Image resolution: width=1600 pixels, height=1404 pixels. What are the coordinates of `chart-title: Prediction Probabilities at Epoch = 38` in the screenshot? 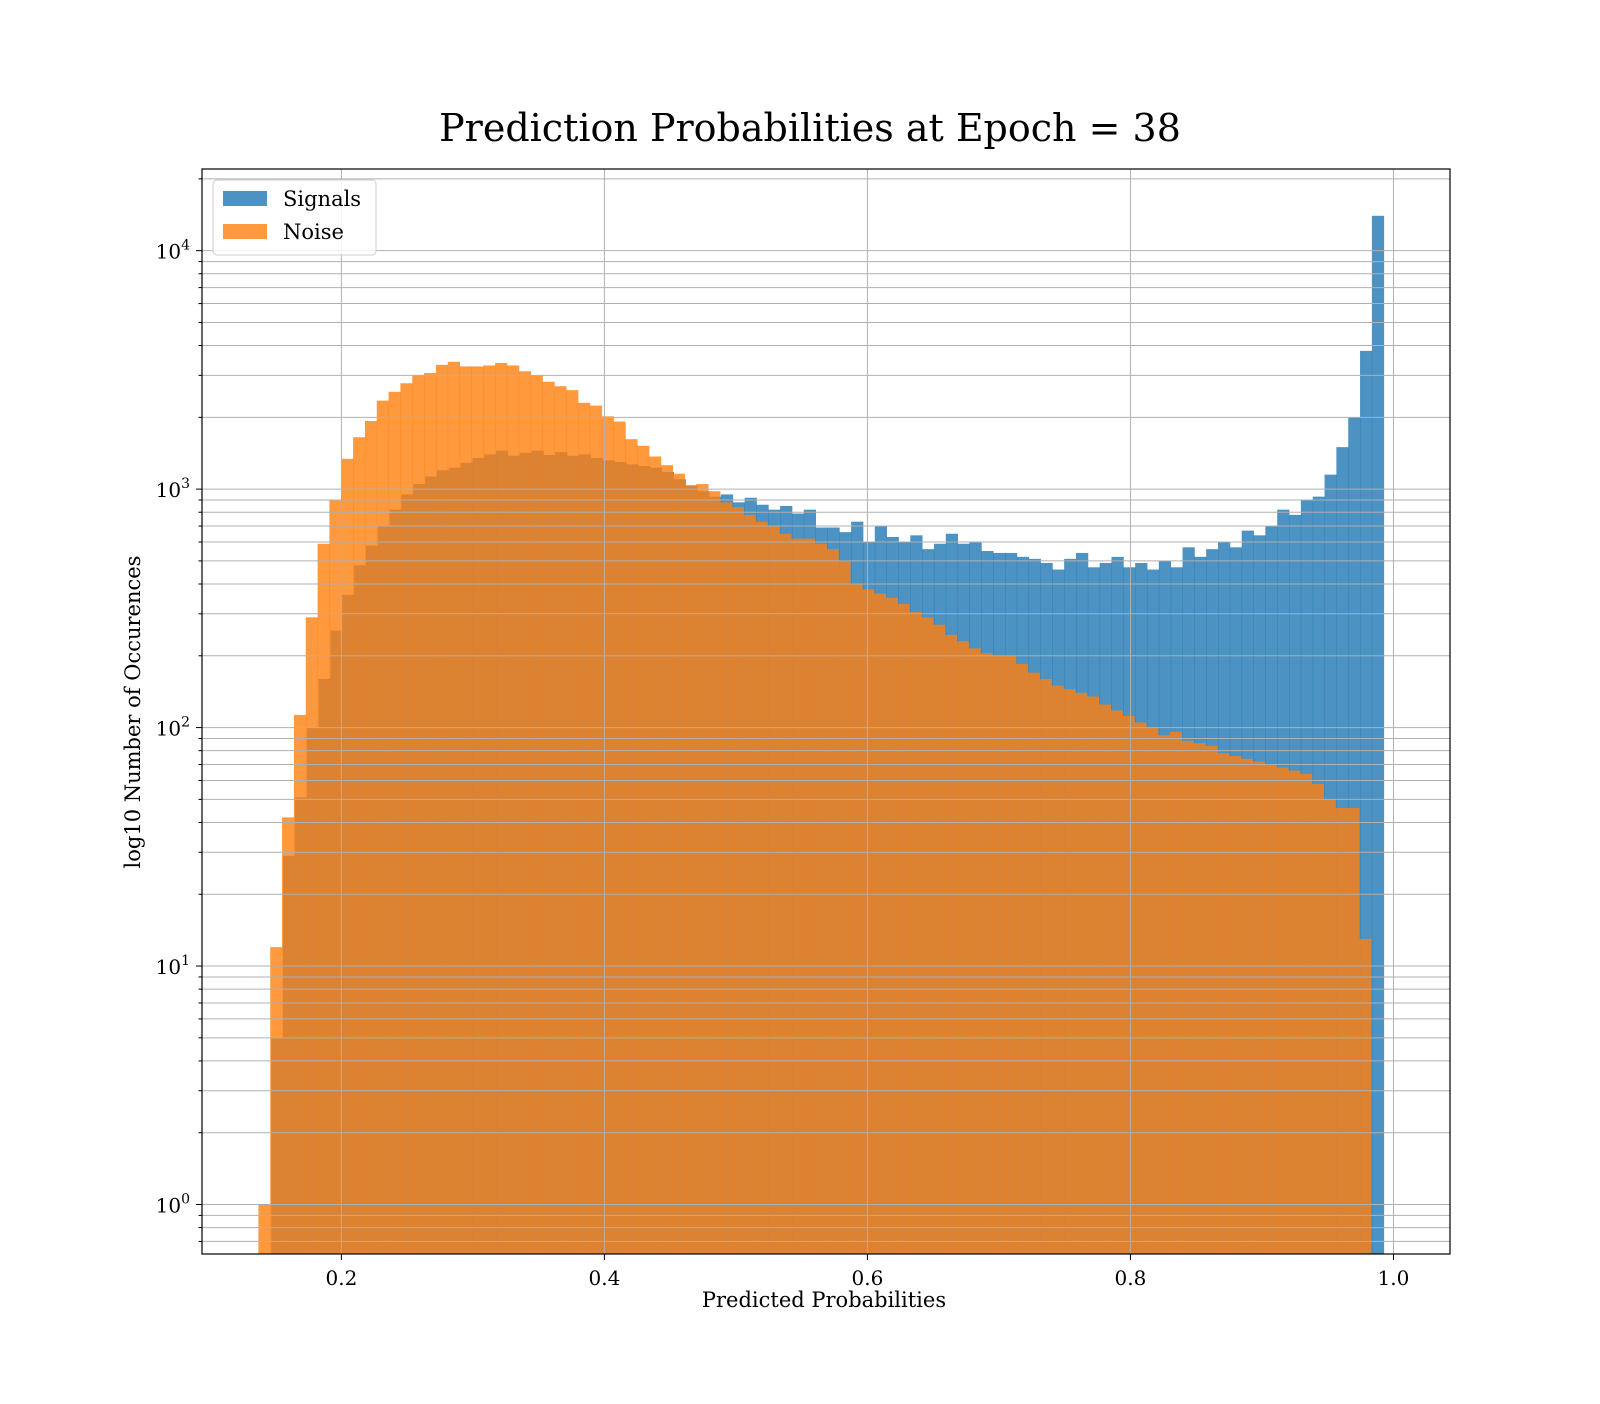 It's located at (810, 128).